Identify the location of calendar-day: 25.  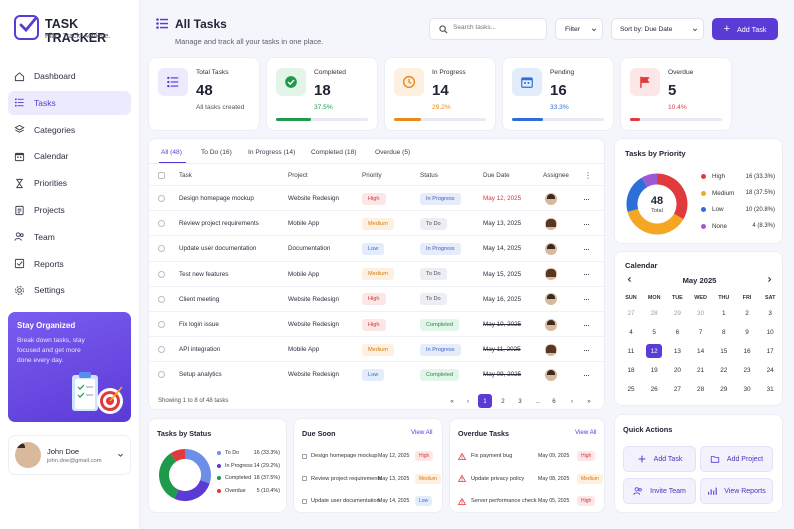
(631, 390).